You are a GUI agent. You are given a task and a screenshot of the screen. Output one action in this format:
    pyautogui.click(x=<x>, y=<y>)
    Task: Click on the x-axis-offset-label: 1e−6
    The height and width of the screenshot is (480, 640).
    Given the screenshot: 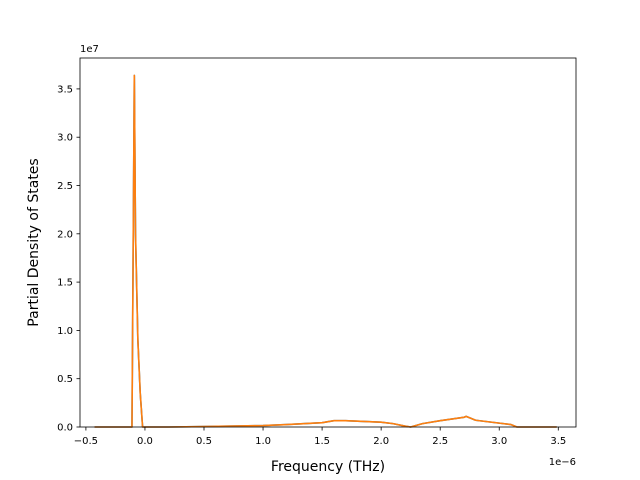 What is the action you would take?
    pyautogui.click(x=562, y=462)
    